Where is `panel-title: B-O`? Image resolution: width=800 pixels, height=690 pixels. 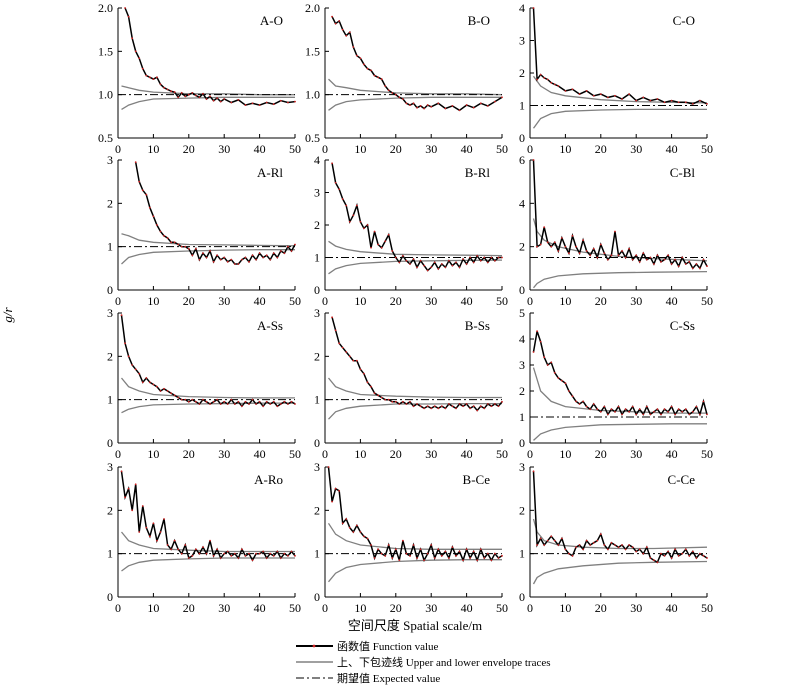 panel-title: B-O is located at coordinates (479, 20).